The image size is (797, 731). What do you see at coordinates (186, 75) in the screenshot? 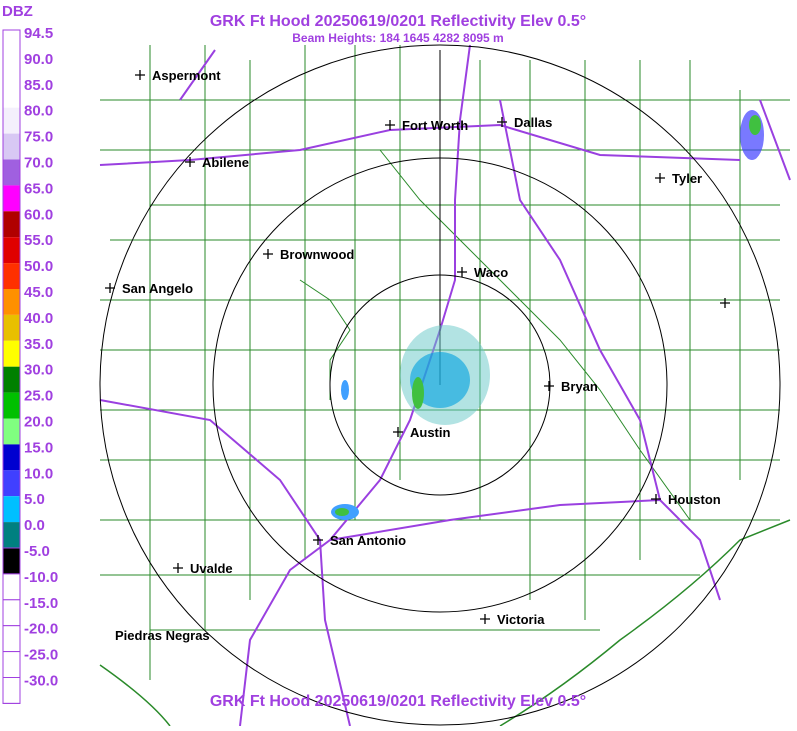
I see `city-label: Aspermont` at bounding box center [186, 75].